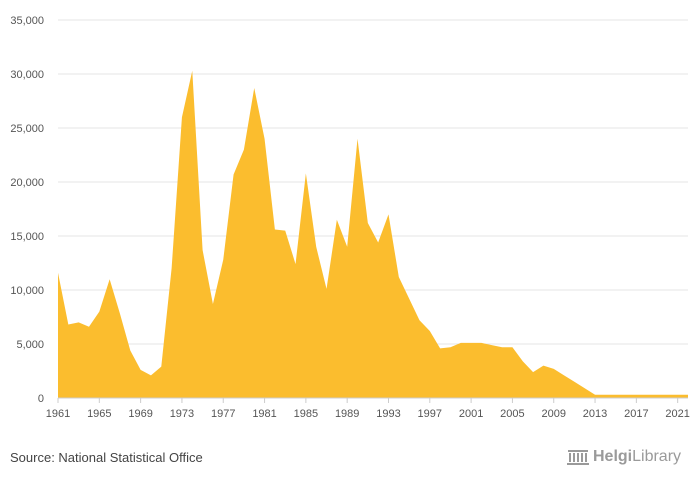 This screenshot has height=483, width=700. I want to click on logo-text: HelgiLibrary, so click(637, 457).